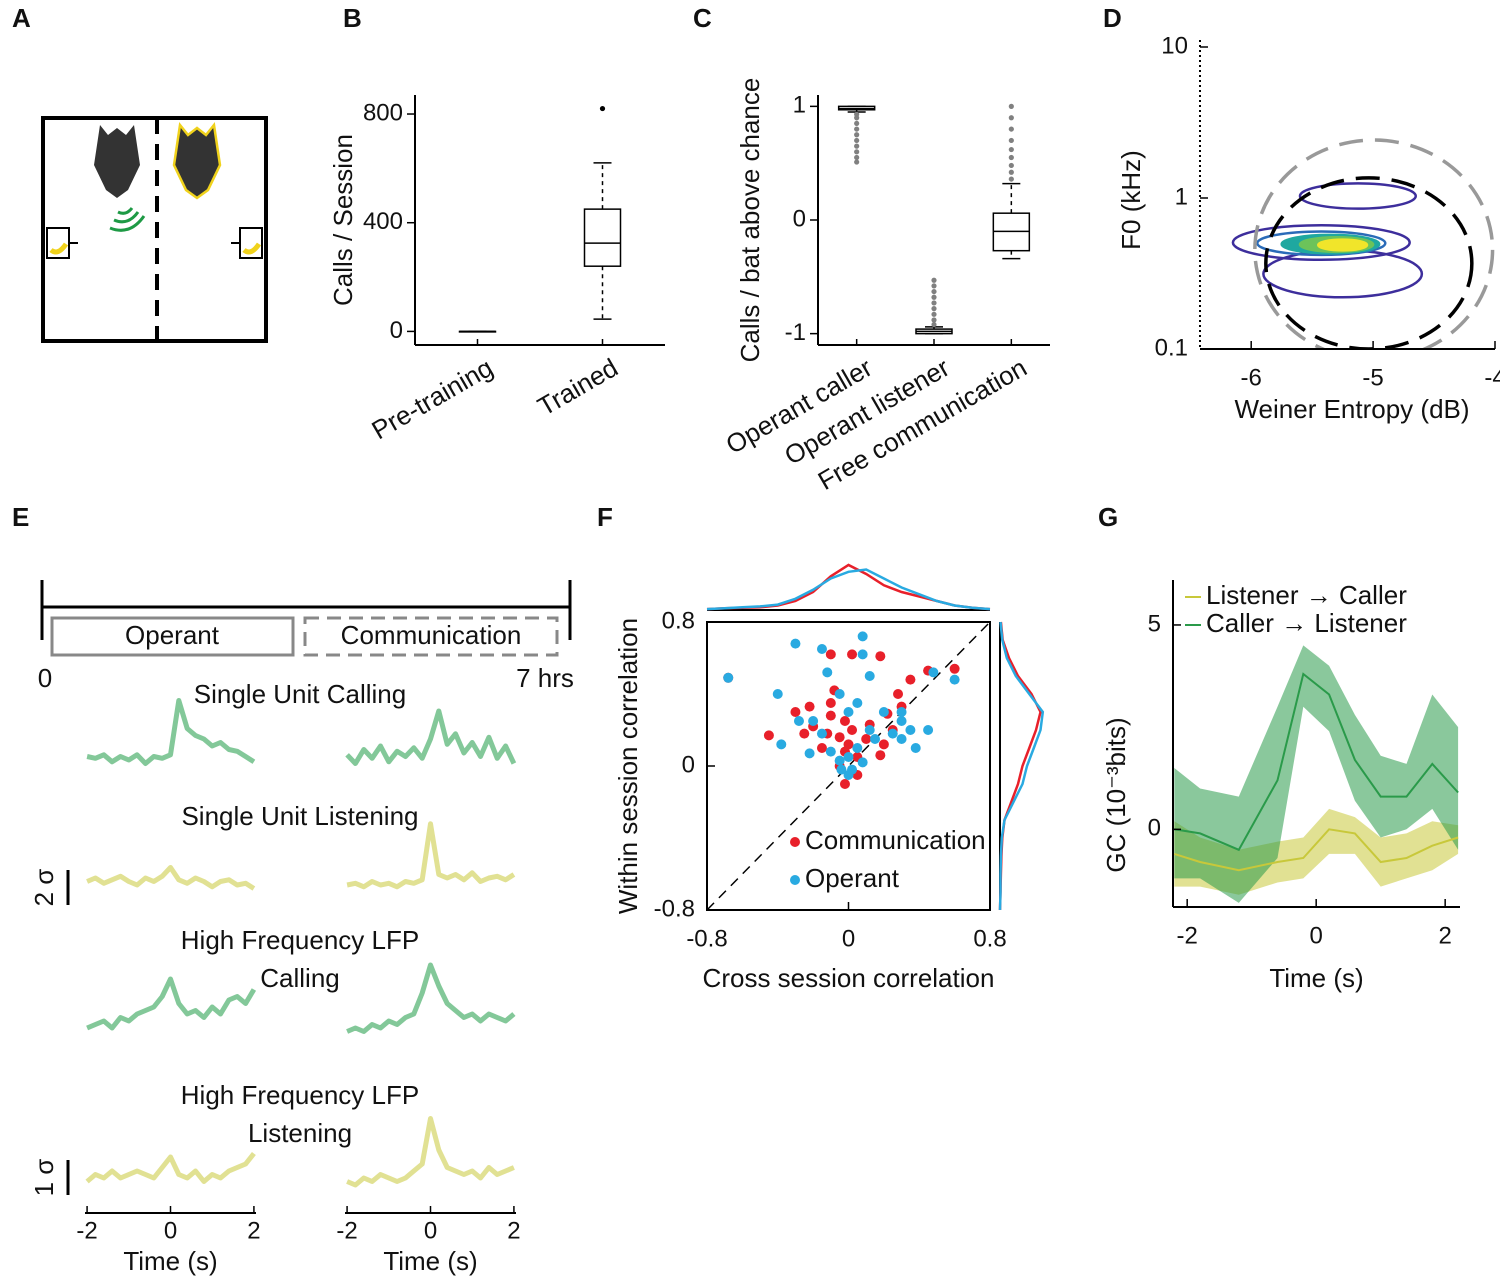  What do you see at coordinates (1306, 623) in the screenshot?
I see `legend-label: Caller → Listener` at bounding box center [1306, 623].